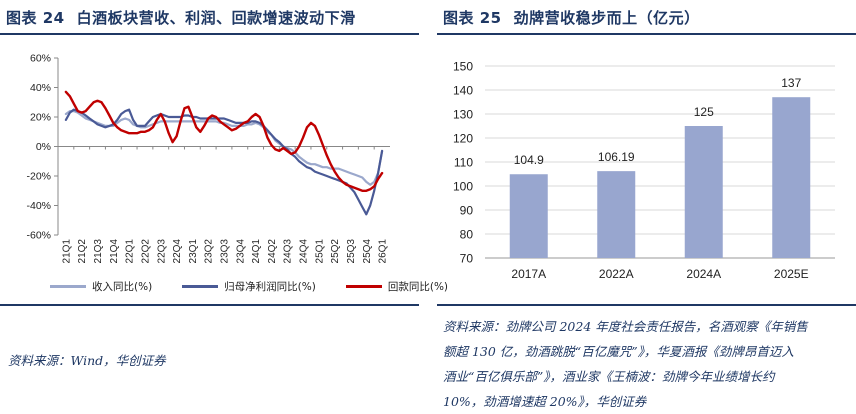  Describe the element at coordinates (545, 401) in the screenshot. I see `right-source-line: 10%，劲酒增速超 20%》，华创证券` at that location.